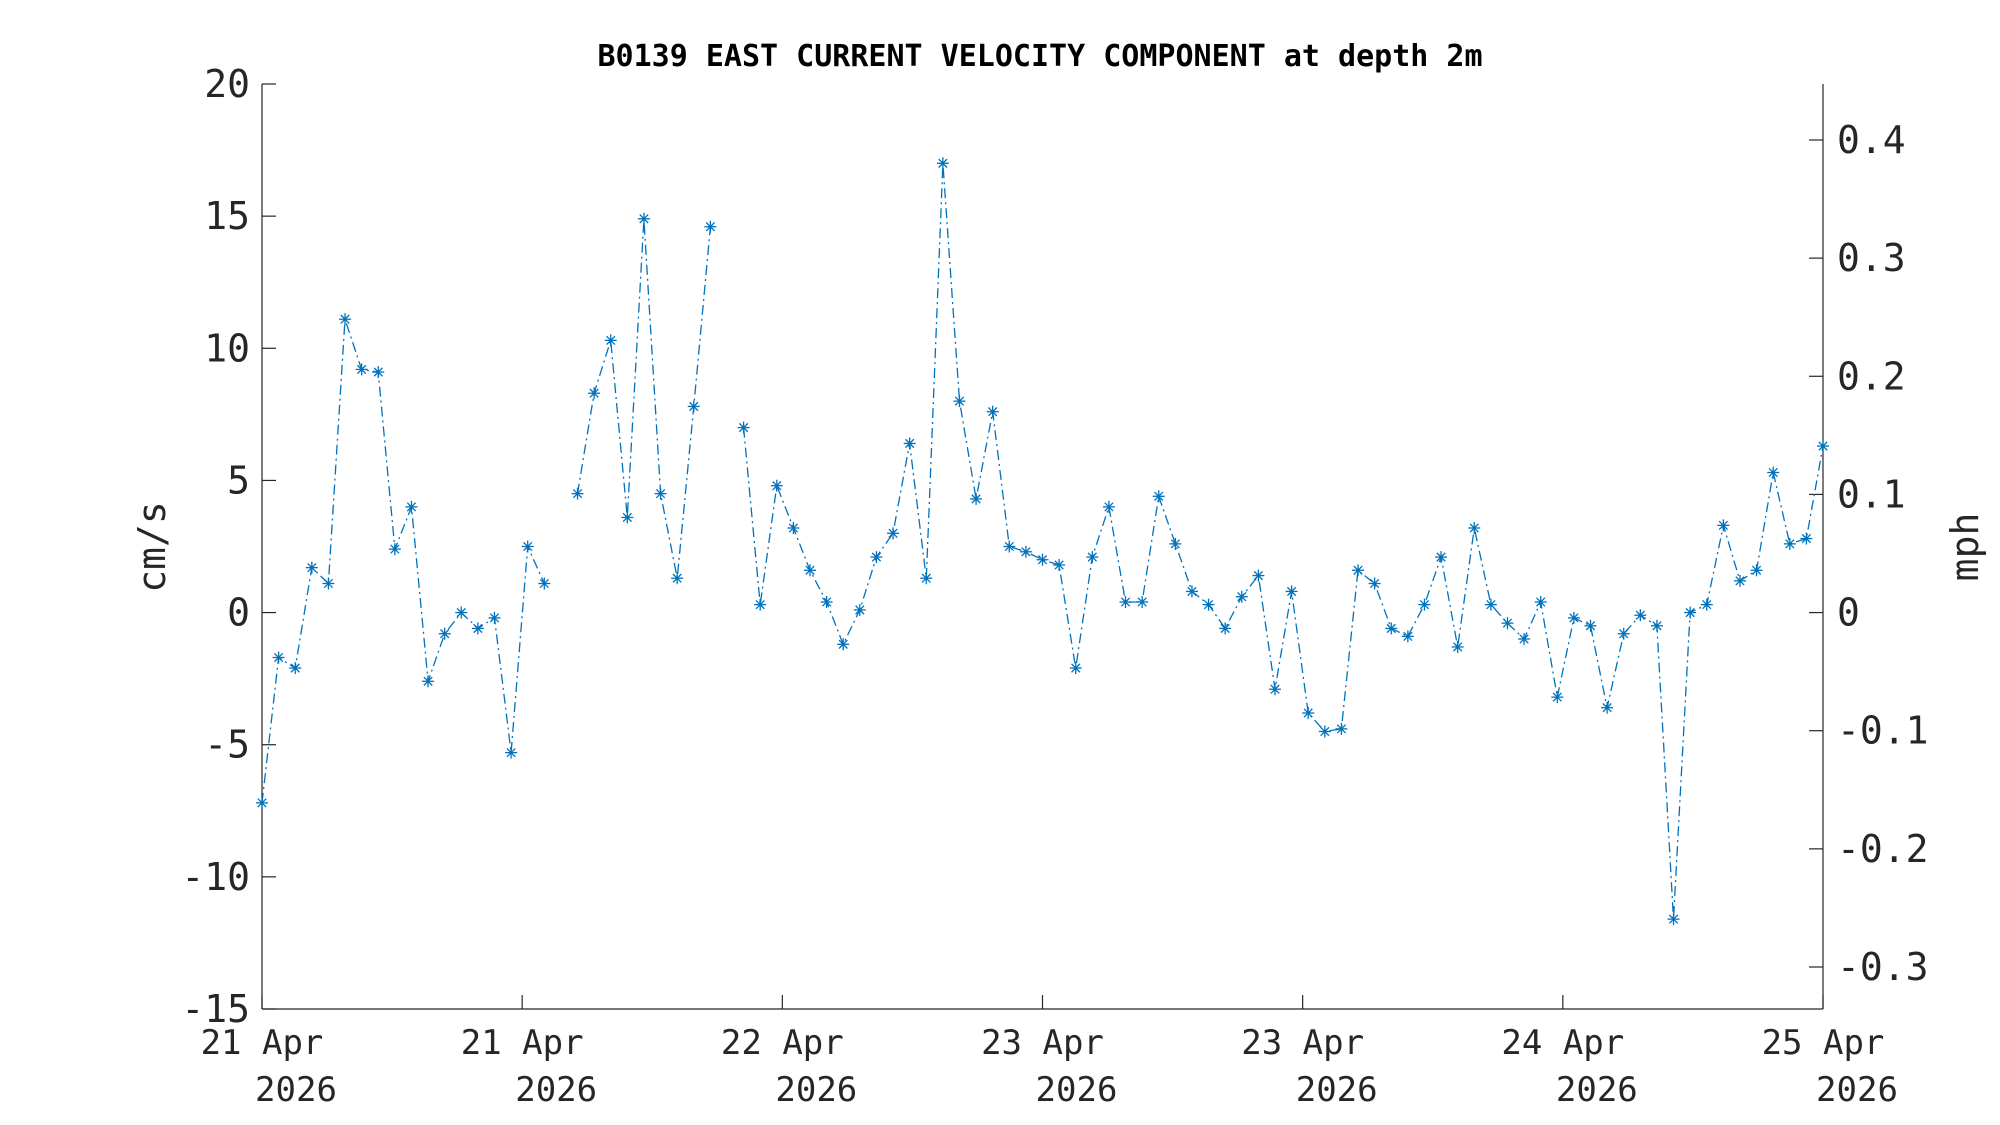 This screenshot has width=2000, height=1125. Describe the element at coordinates (1883, 731) in the screenshot. I see `right-y-tick-label: -0.1` at that location.